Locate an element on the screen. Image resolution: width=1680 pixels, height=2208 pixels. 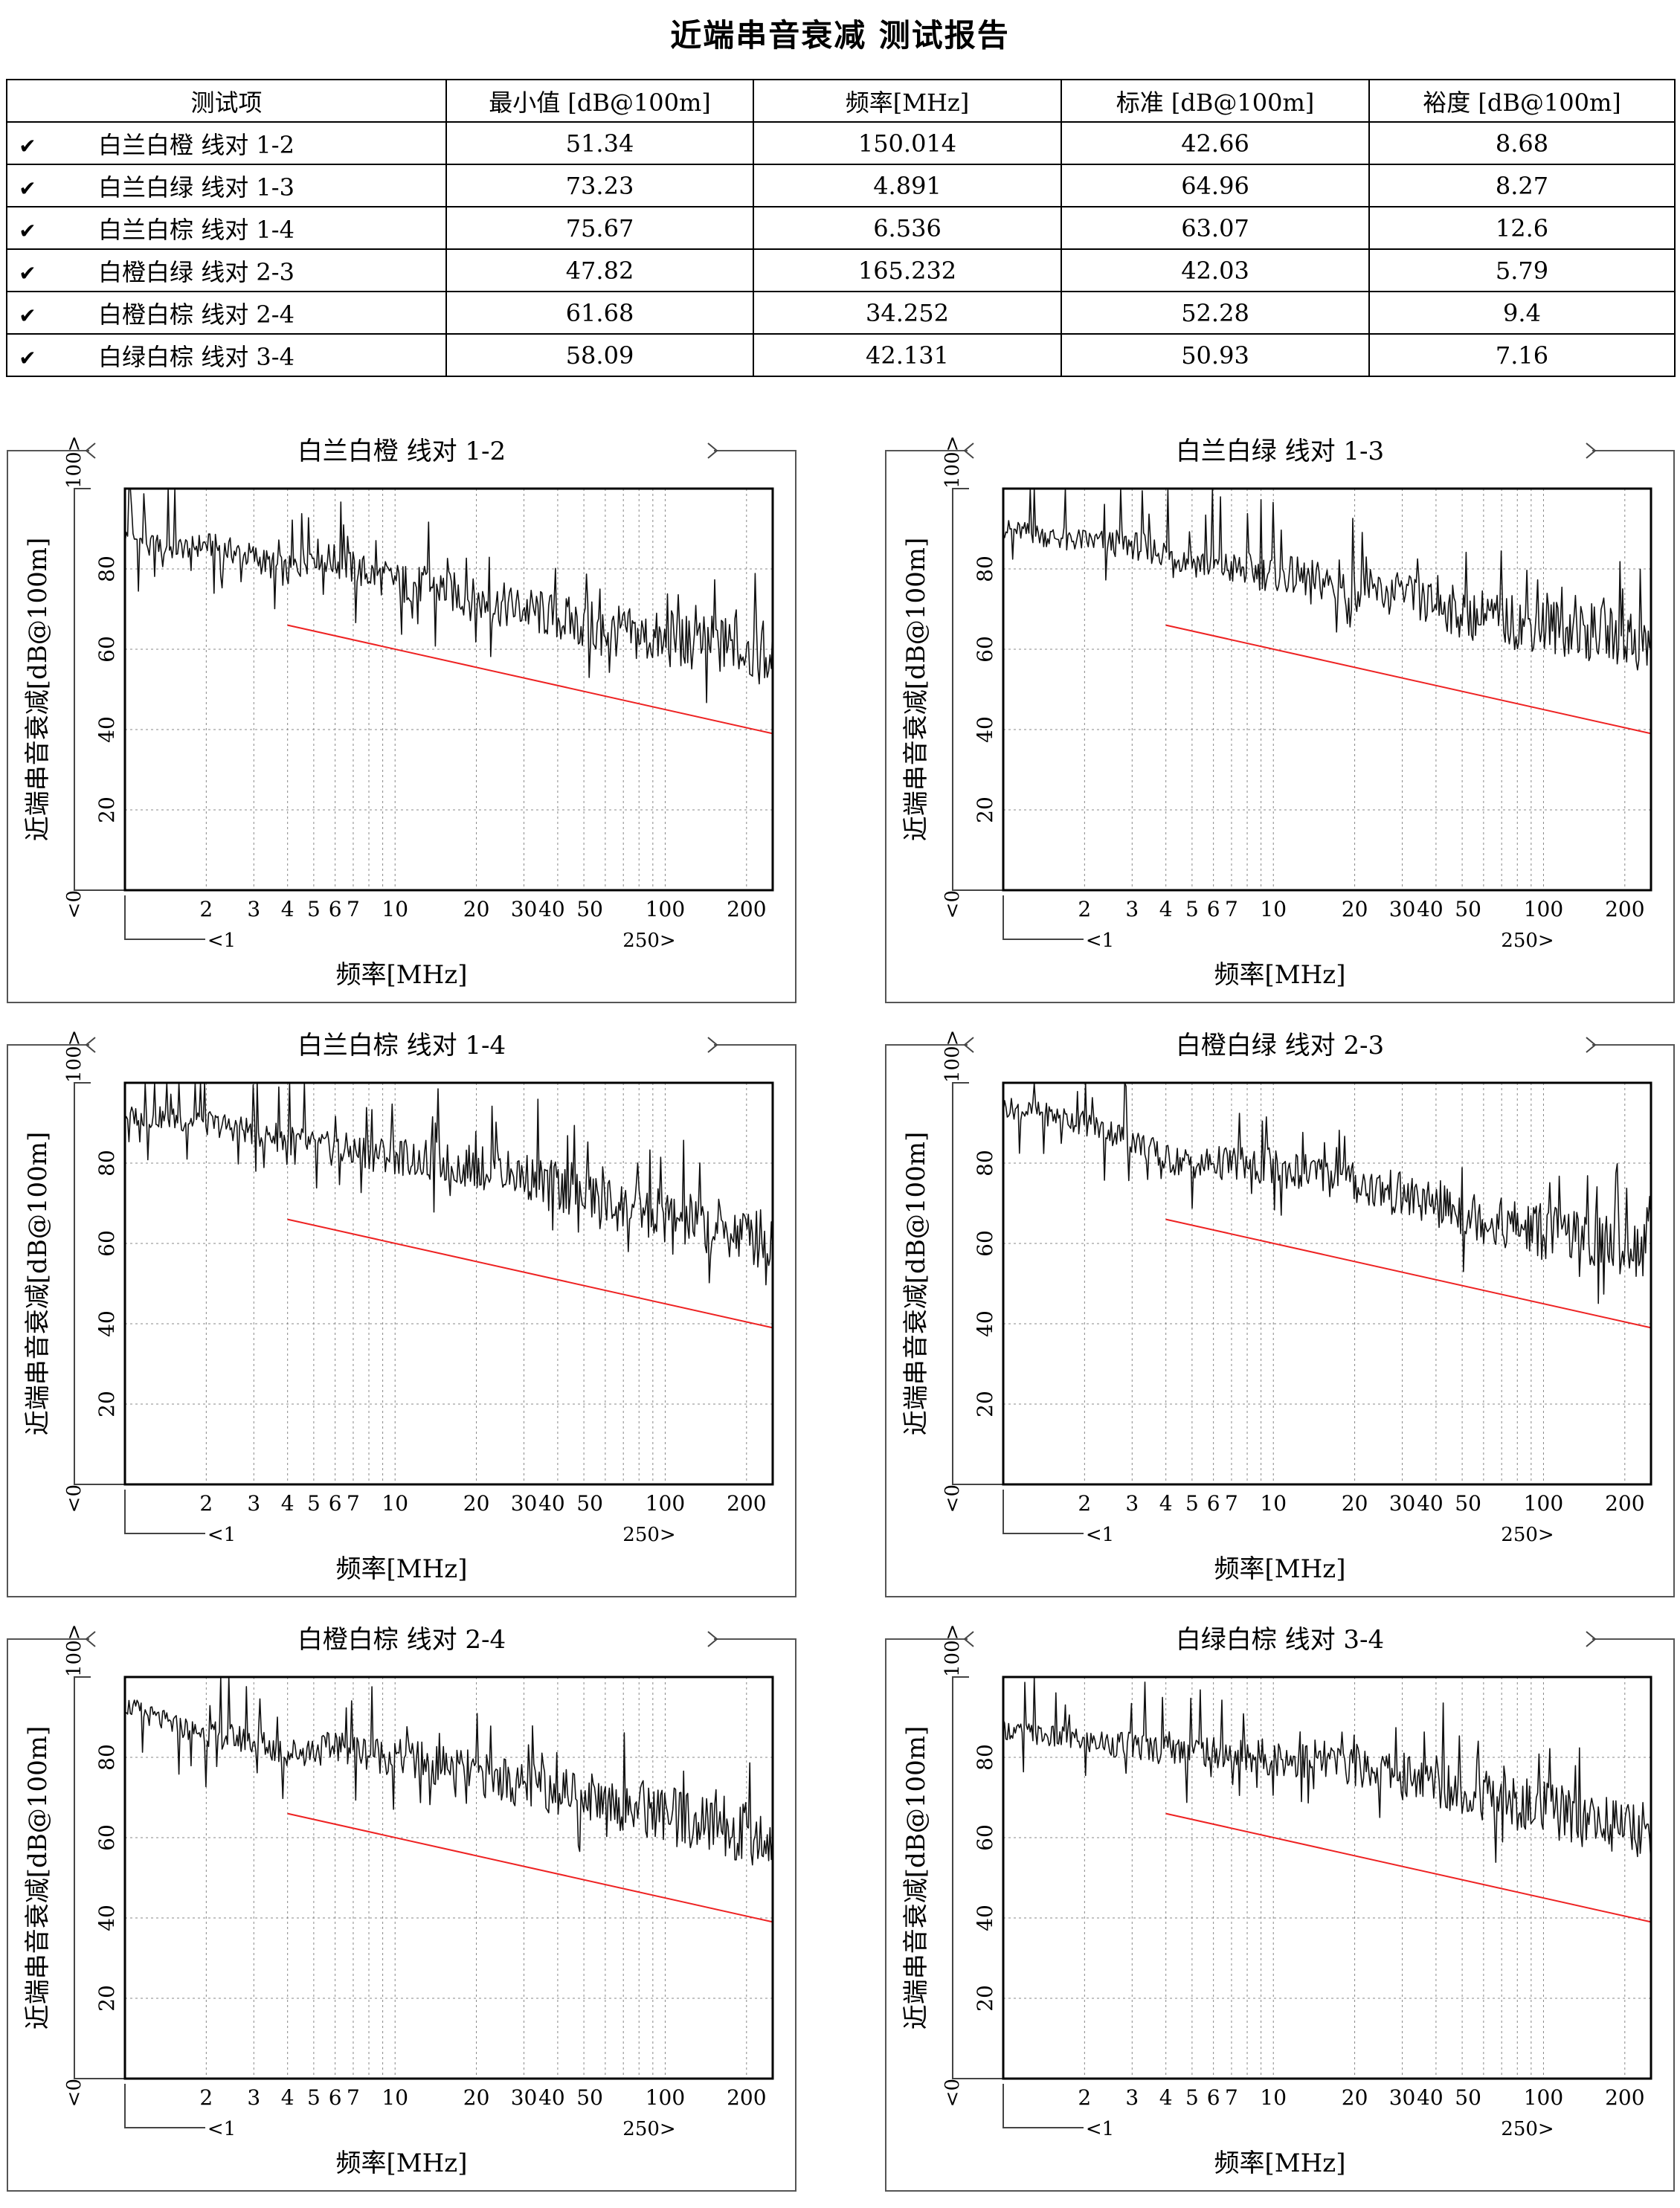
limit-line is located at coordinates (530, 1273).